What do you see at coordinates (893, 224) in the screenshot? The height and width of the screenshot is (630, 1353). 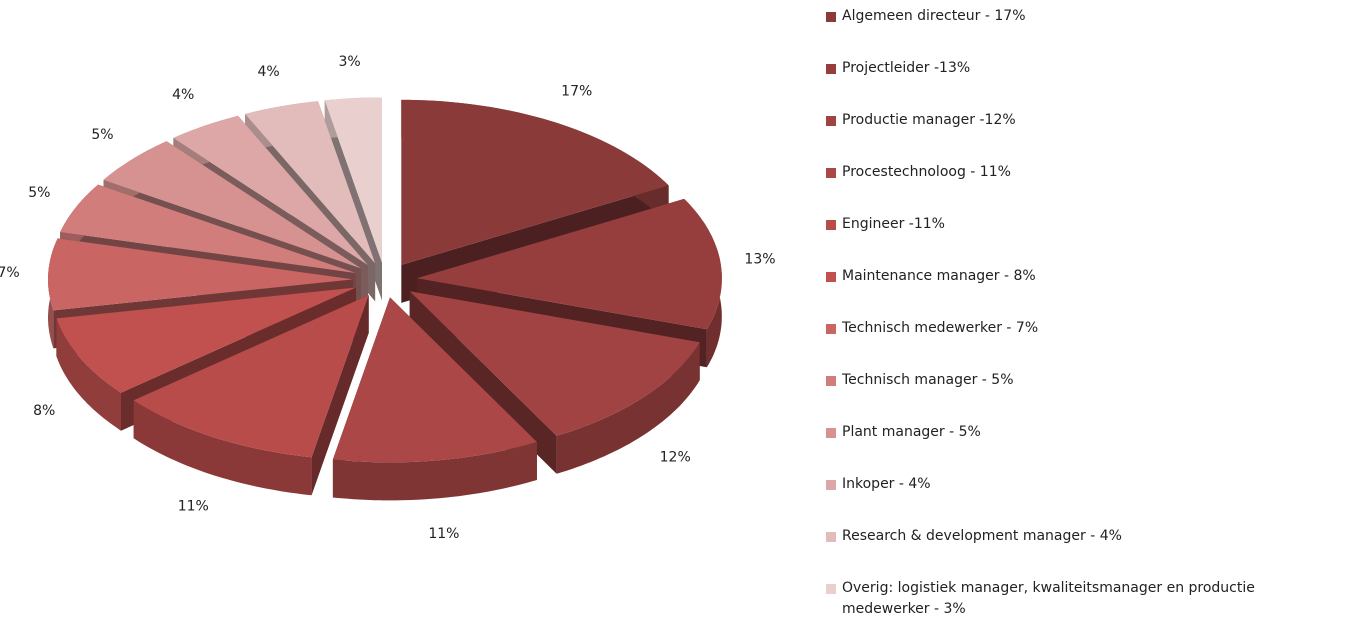 I see `legend-label: Engineer -11%` at bounding box center [893, 224].